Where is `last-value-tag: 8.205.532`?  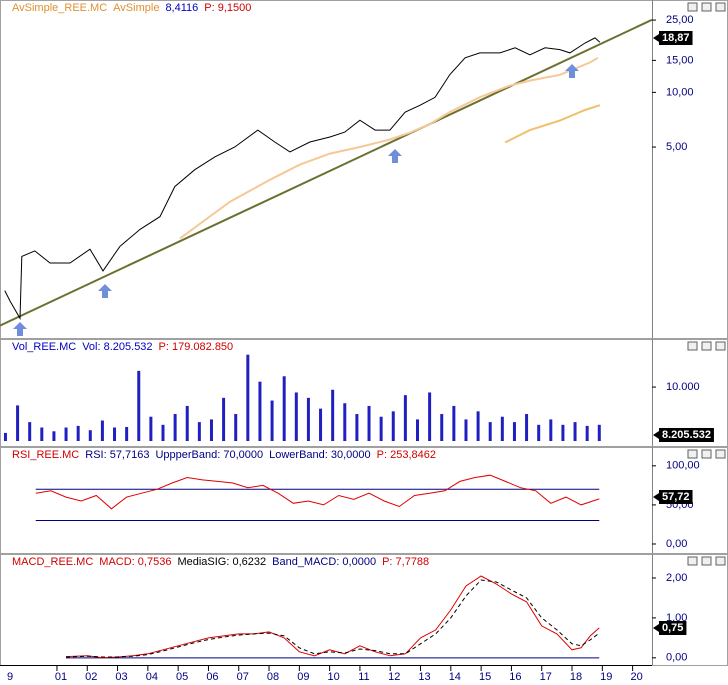 last-value-tag: 8.205.532 is located at coordinates (683, 435).